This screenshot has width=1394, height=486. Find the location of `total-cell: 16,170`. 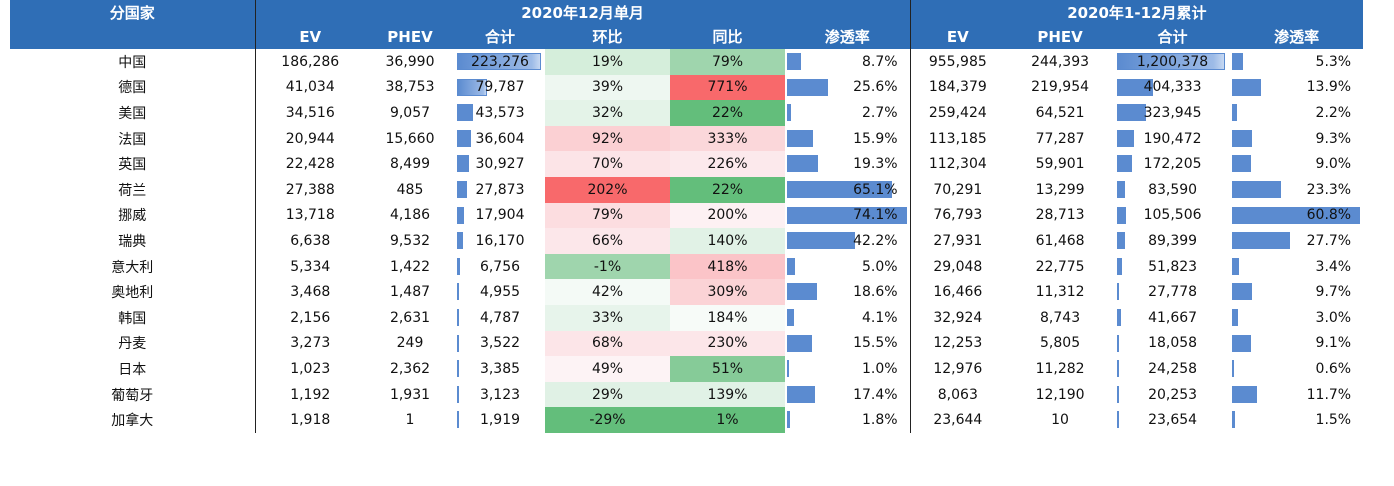

total-cell: 16,170 is located at coordinates (500, 241).